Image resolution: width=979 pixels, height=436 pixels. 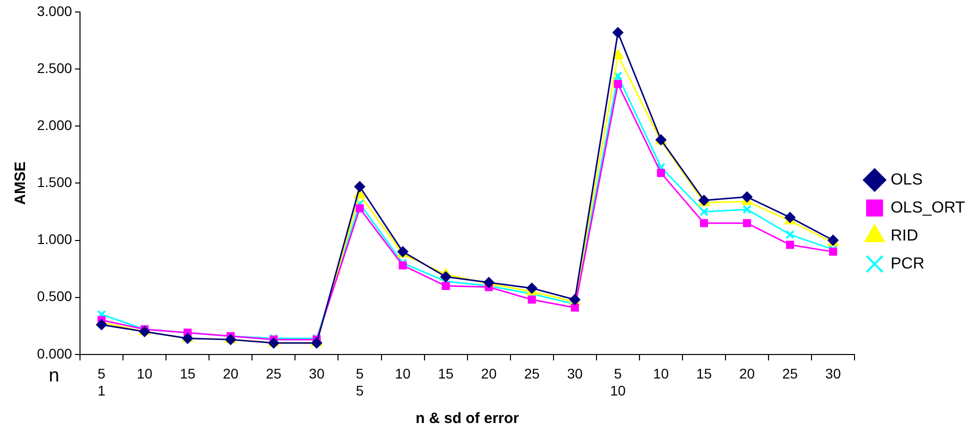 What do you see at coordinates (468, 419) in the screenshot?
I see `x-axis-title: n & sd of error` at bounding box center [468, 419].